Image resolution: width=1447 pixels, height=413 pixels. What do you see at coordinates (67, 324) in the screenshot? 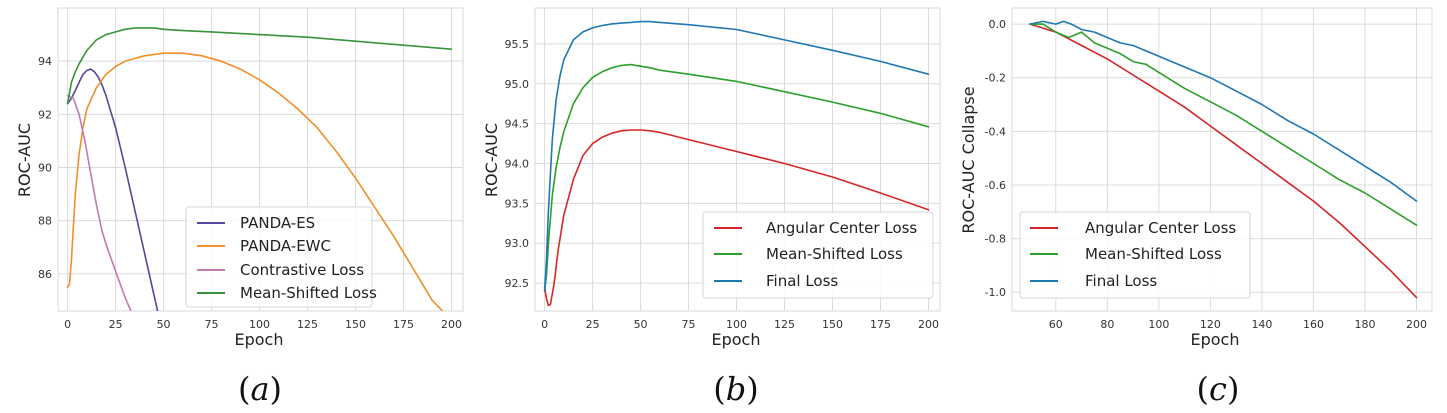
I see `panel-a-xtick-0: 0` at bounding box center [67, 324].